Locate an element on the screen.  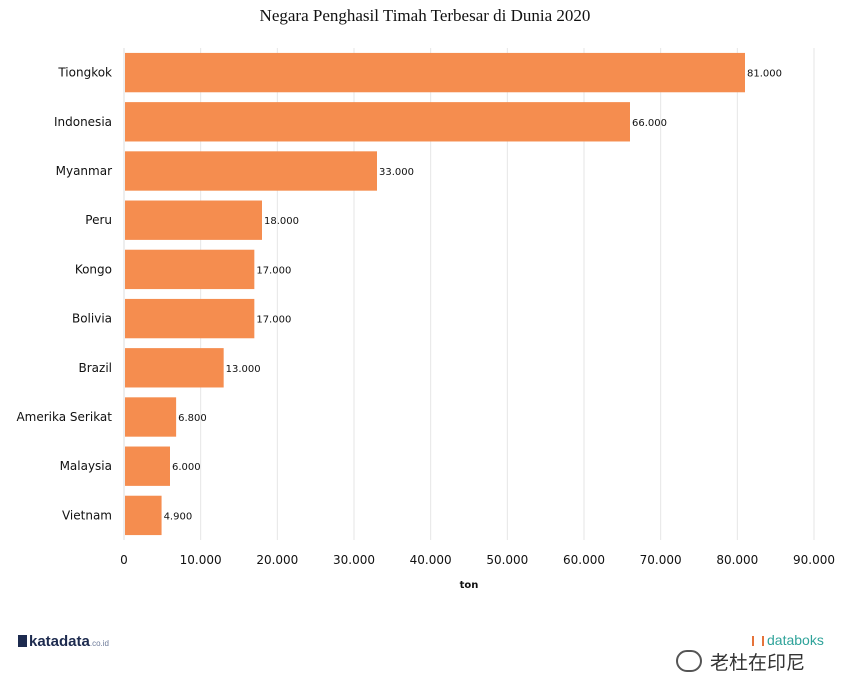
x-tick-label: 40.000 is located at coordinates (431, 560).